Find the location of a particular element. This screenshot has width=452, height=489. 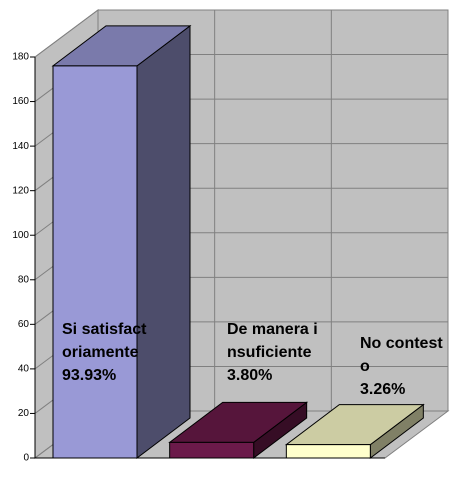

y-tick-label: 100 is located at coordinates (20, 235).